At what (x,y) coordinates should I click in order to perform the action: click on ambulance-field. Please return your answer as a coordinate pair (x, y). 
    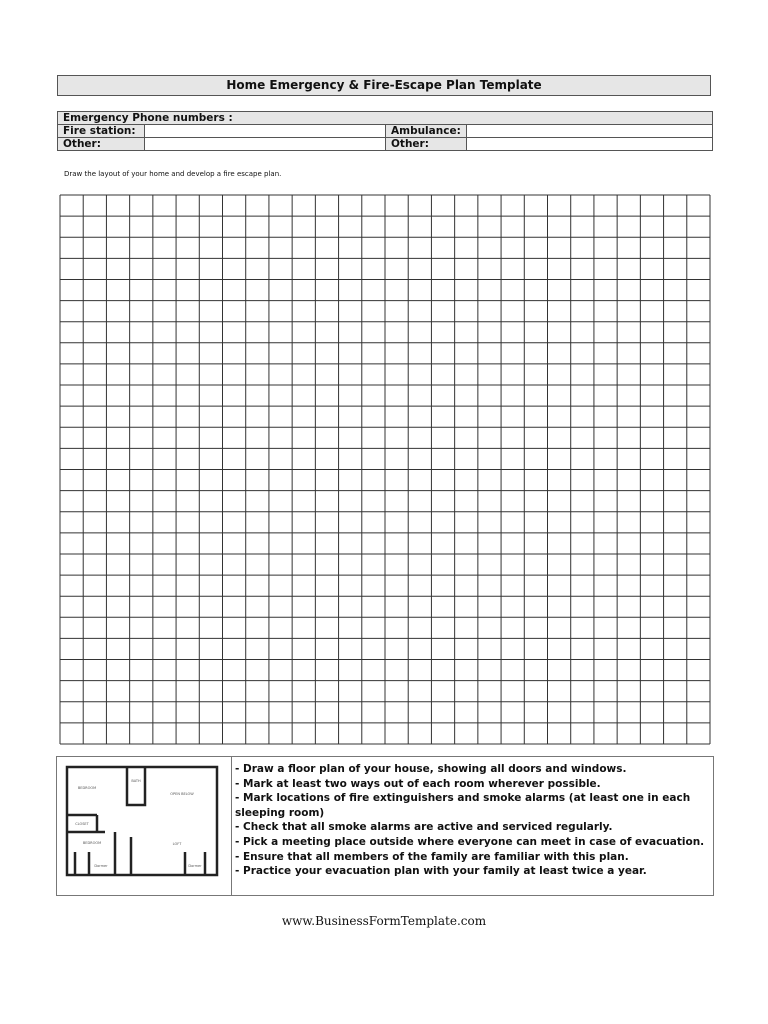
    Looking at the image, I should click on (589, 131).